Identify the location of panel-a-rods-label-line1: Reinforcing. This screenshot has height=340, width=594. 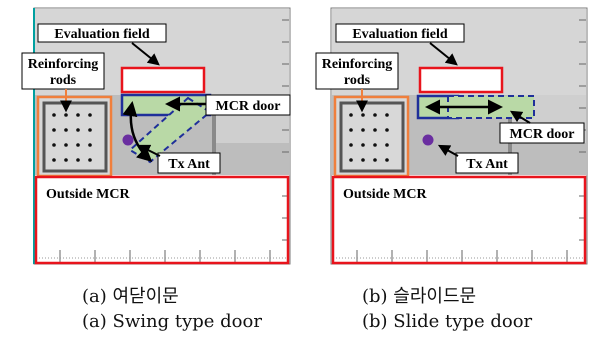
(63, 64).